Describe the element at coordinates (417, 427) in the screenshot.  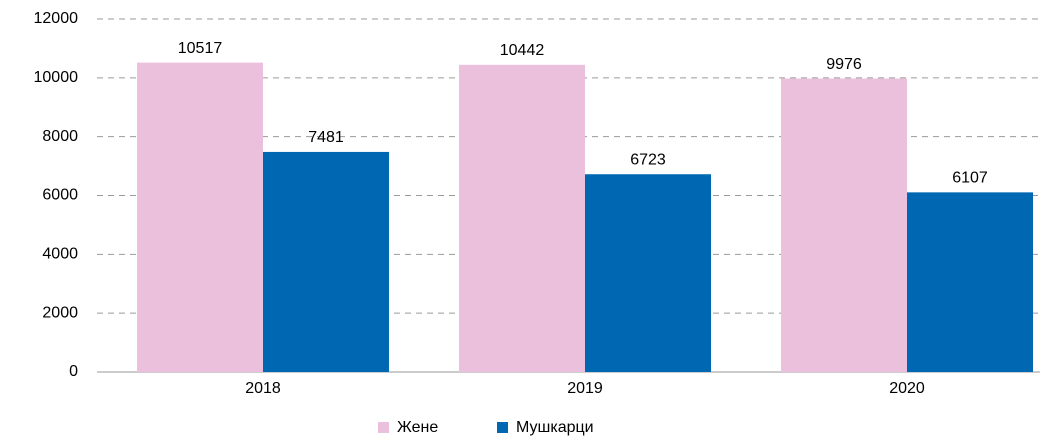
I see `legend-label: Жене` at that location.